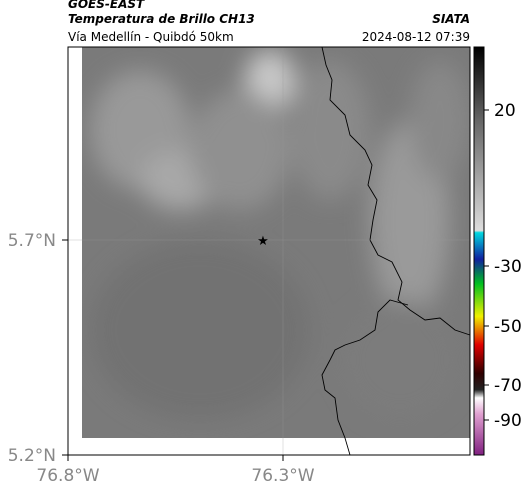  What do you see at coordinates (282, 476) in the screenshot?
I see `lon-label: 76.3°W` at bounding box center [282, 476].